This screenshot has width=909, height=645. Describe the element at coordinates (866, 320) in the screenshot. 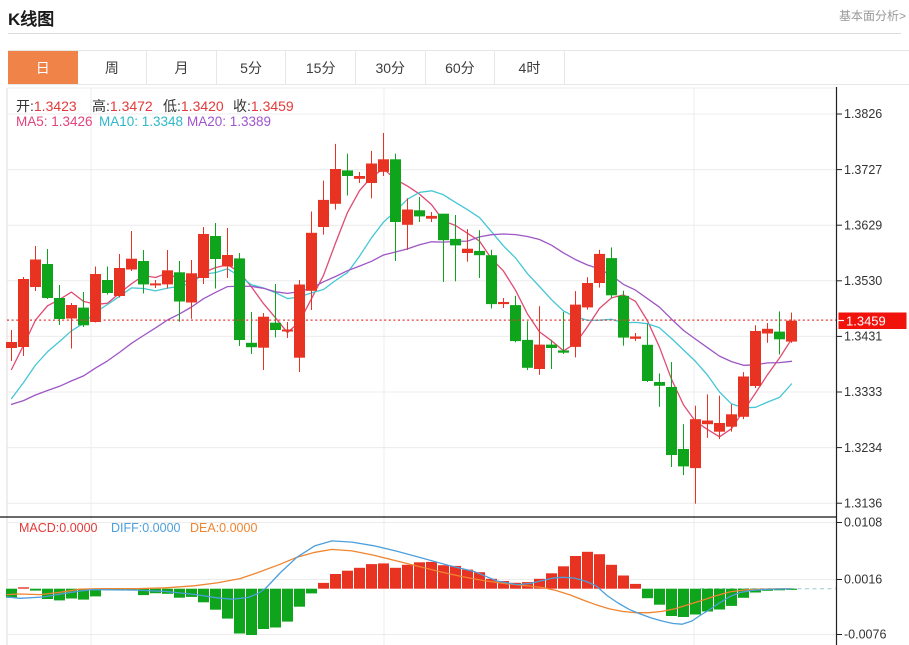

I see `svg-text: 1.3459` at that location.